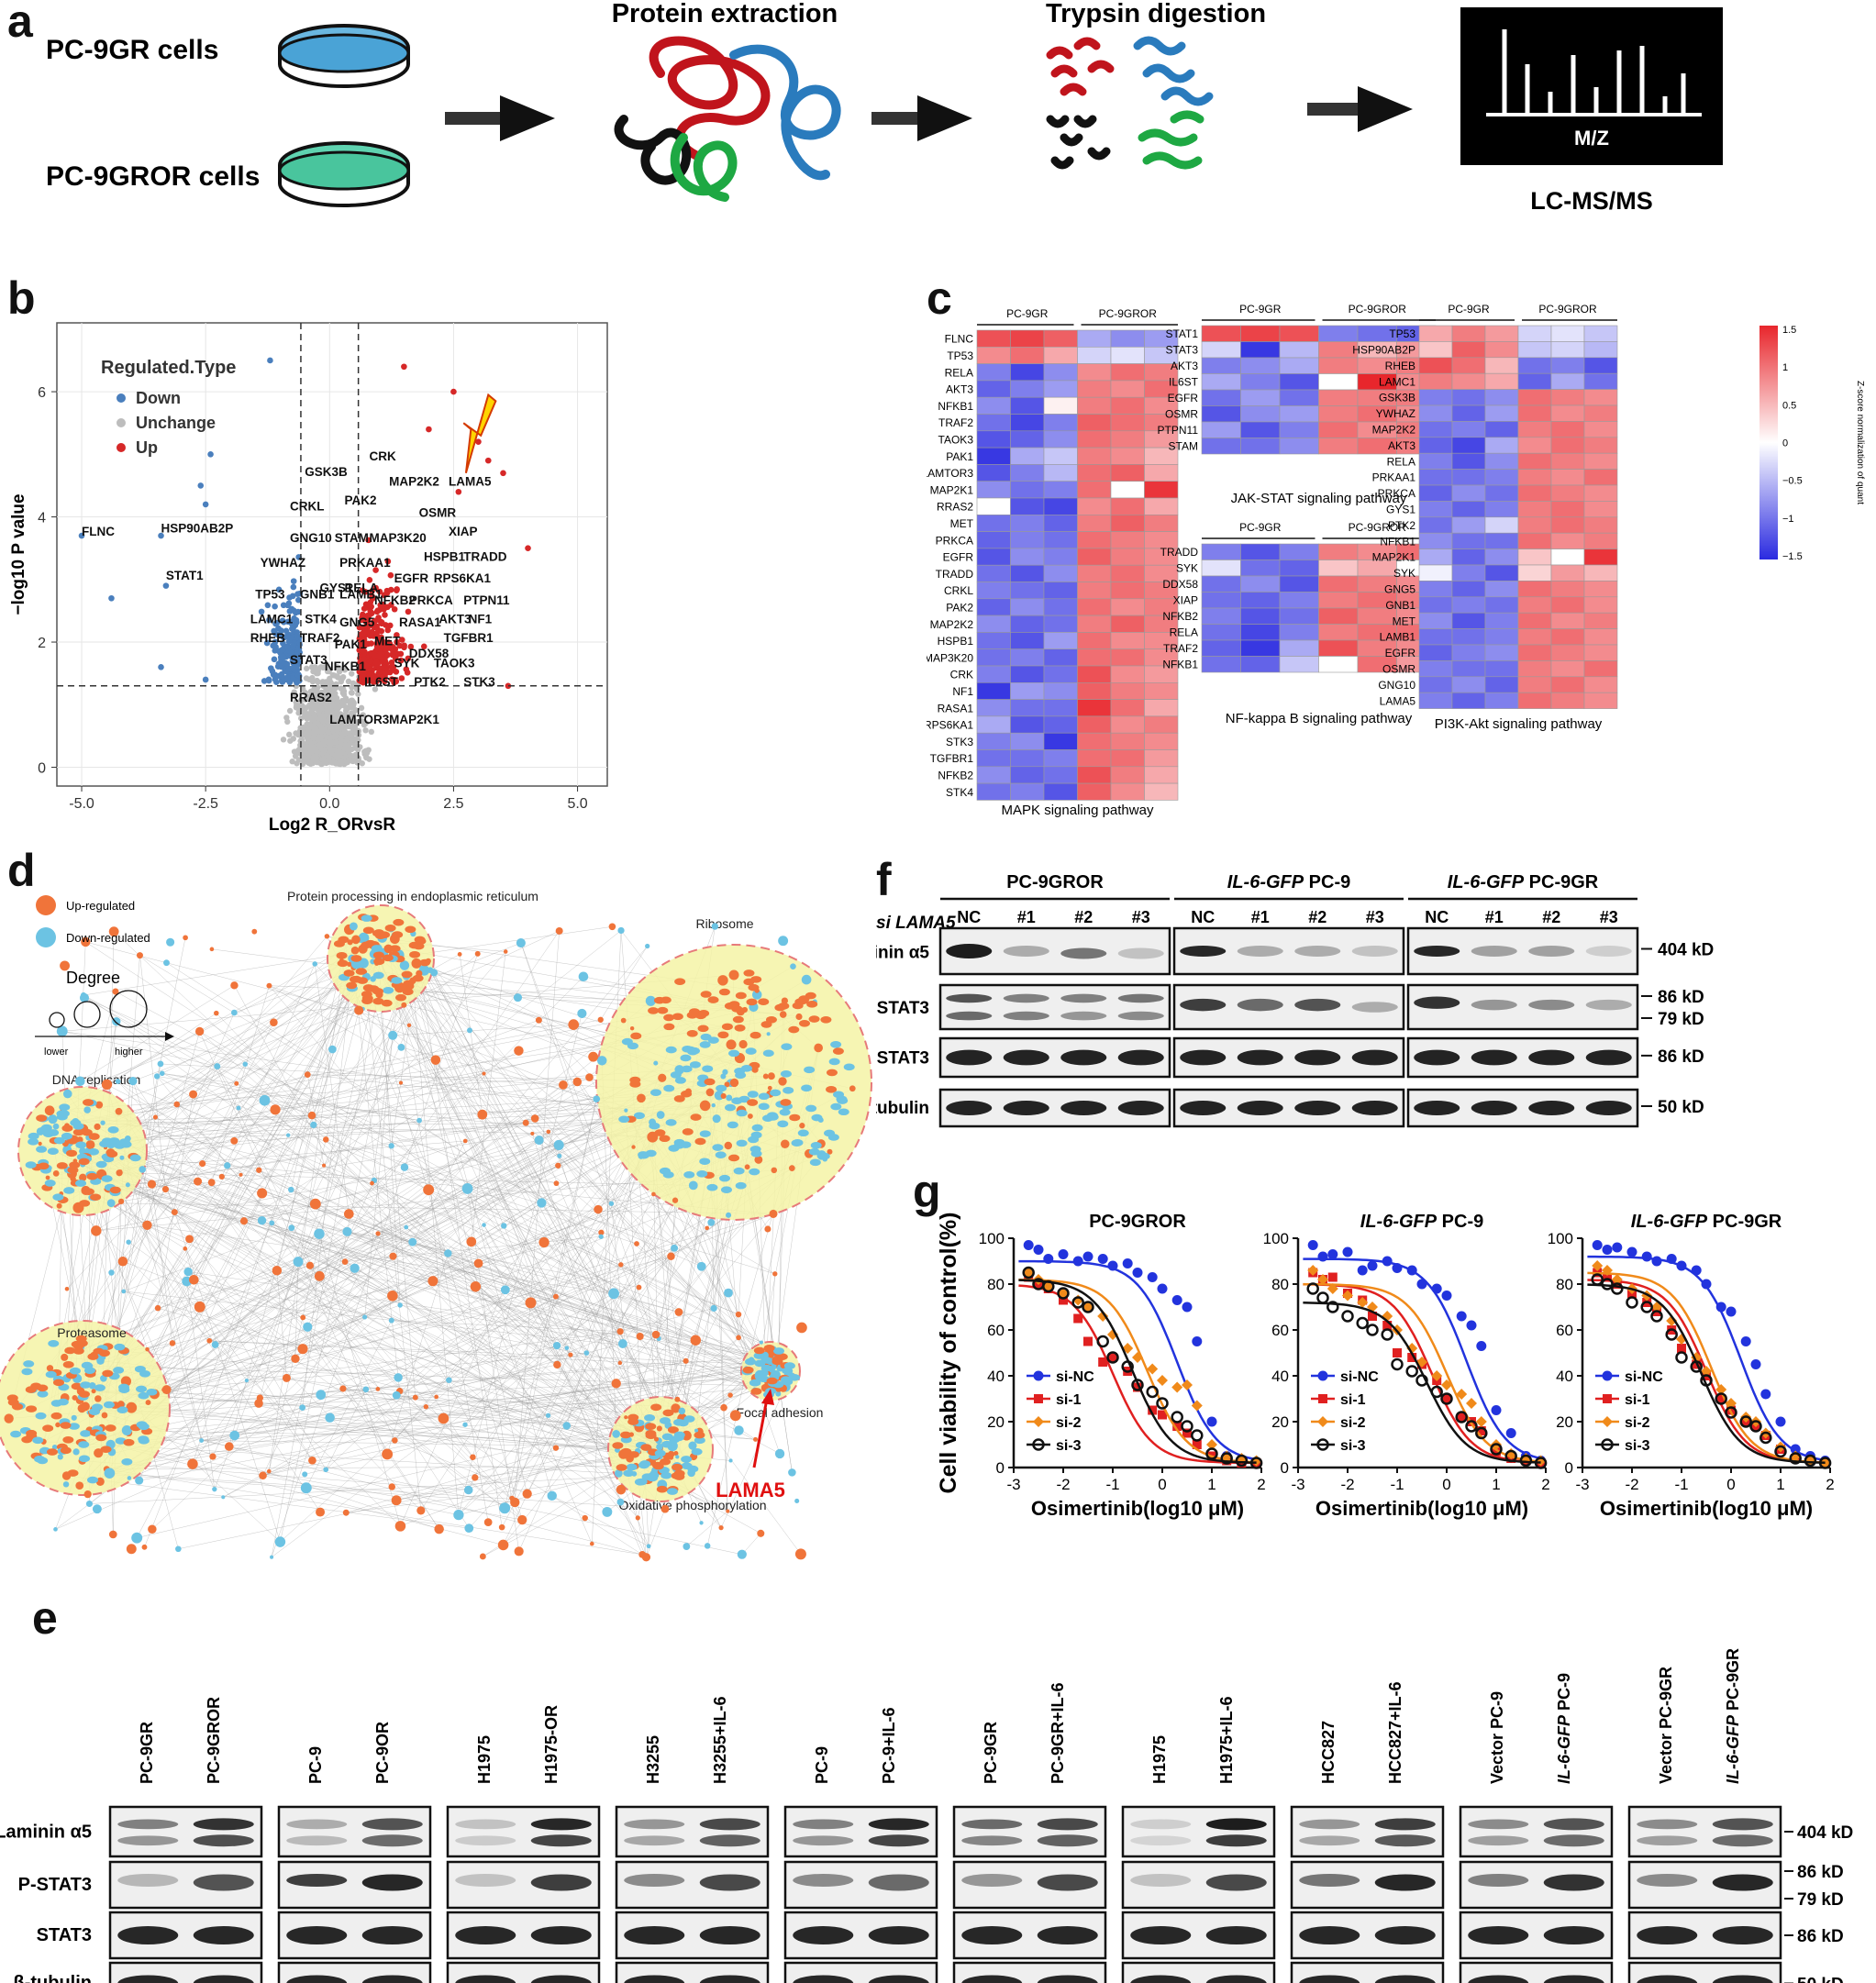 The height and width of the screenshot is (1983, 1876). I want to click on x-tick-label: 0, so click(1446, 1484).